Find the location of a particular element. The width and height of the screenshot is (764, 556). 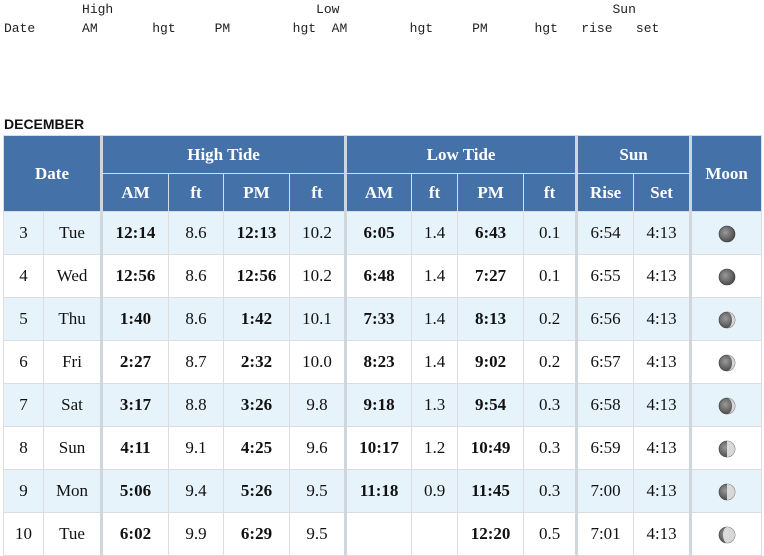

cell-low-am is located at coordinates (378, 534).